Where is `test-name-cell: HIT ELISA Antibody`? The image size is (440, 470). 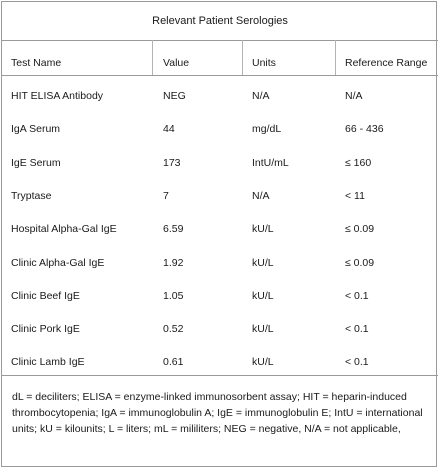 test-name-cell: HIT ELISA Antibody is located at coordinates (57, 96).